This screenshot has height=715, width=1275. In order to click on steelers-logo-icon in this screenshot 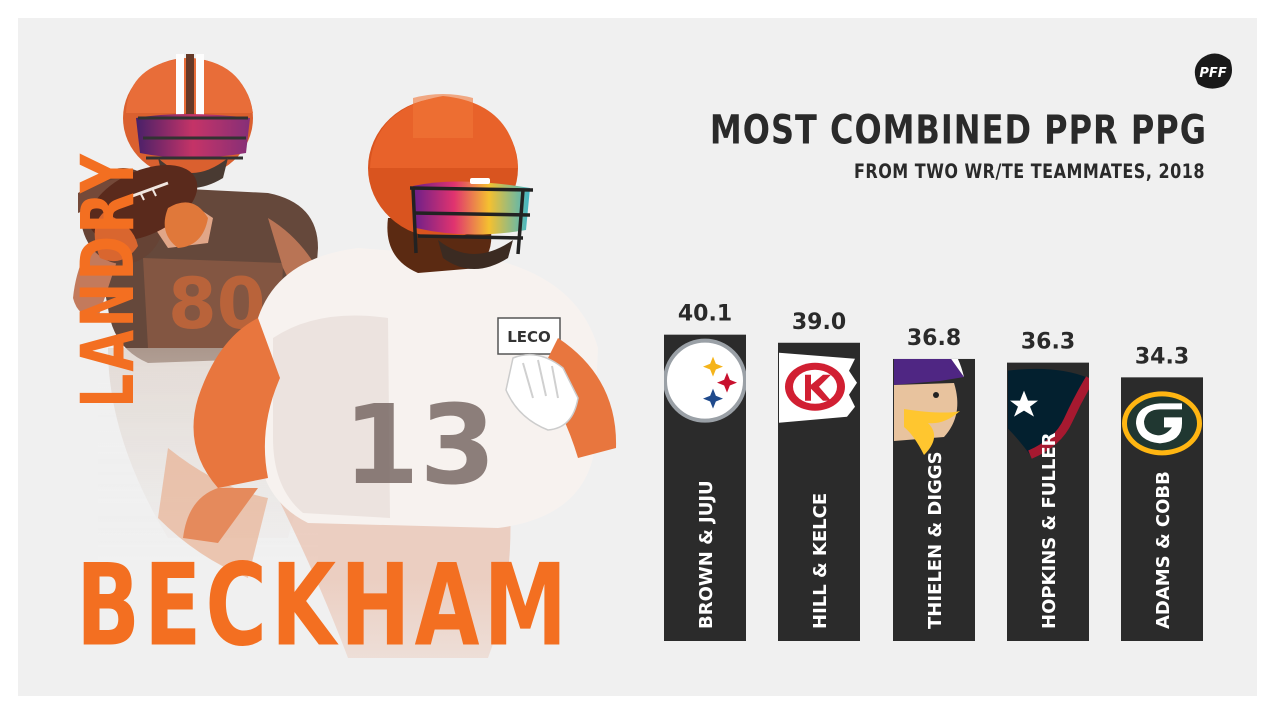, I will do `click(705, 380)`.